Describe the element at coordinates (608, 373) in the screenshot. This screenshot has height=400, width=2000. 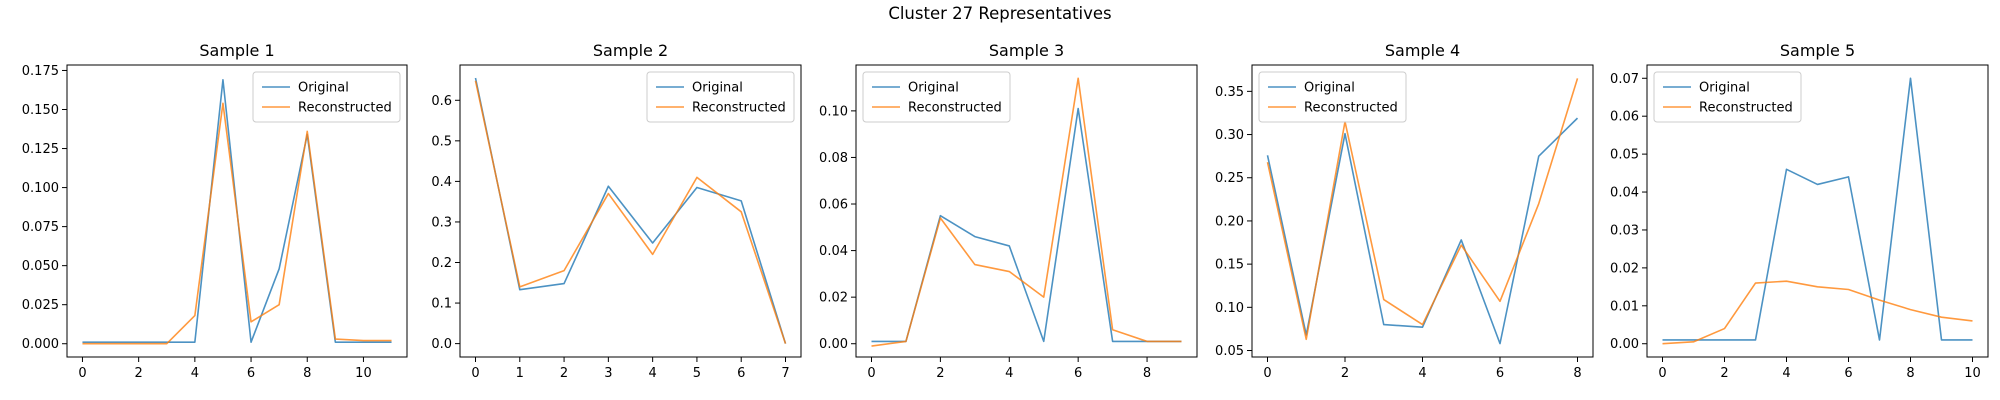
I see `x-tick-label: 3` at that location.